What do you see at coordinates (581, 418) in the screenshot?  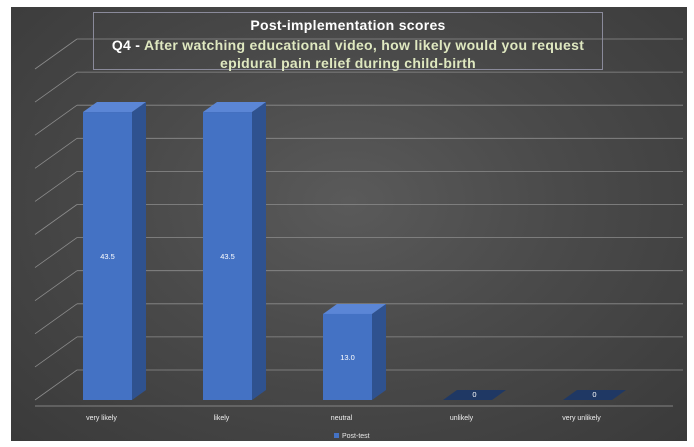 I see `category-label: very unlikely` at bounding box center [581, 418].